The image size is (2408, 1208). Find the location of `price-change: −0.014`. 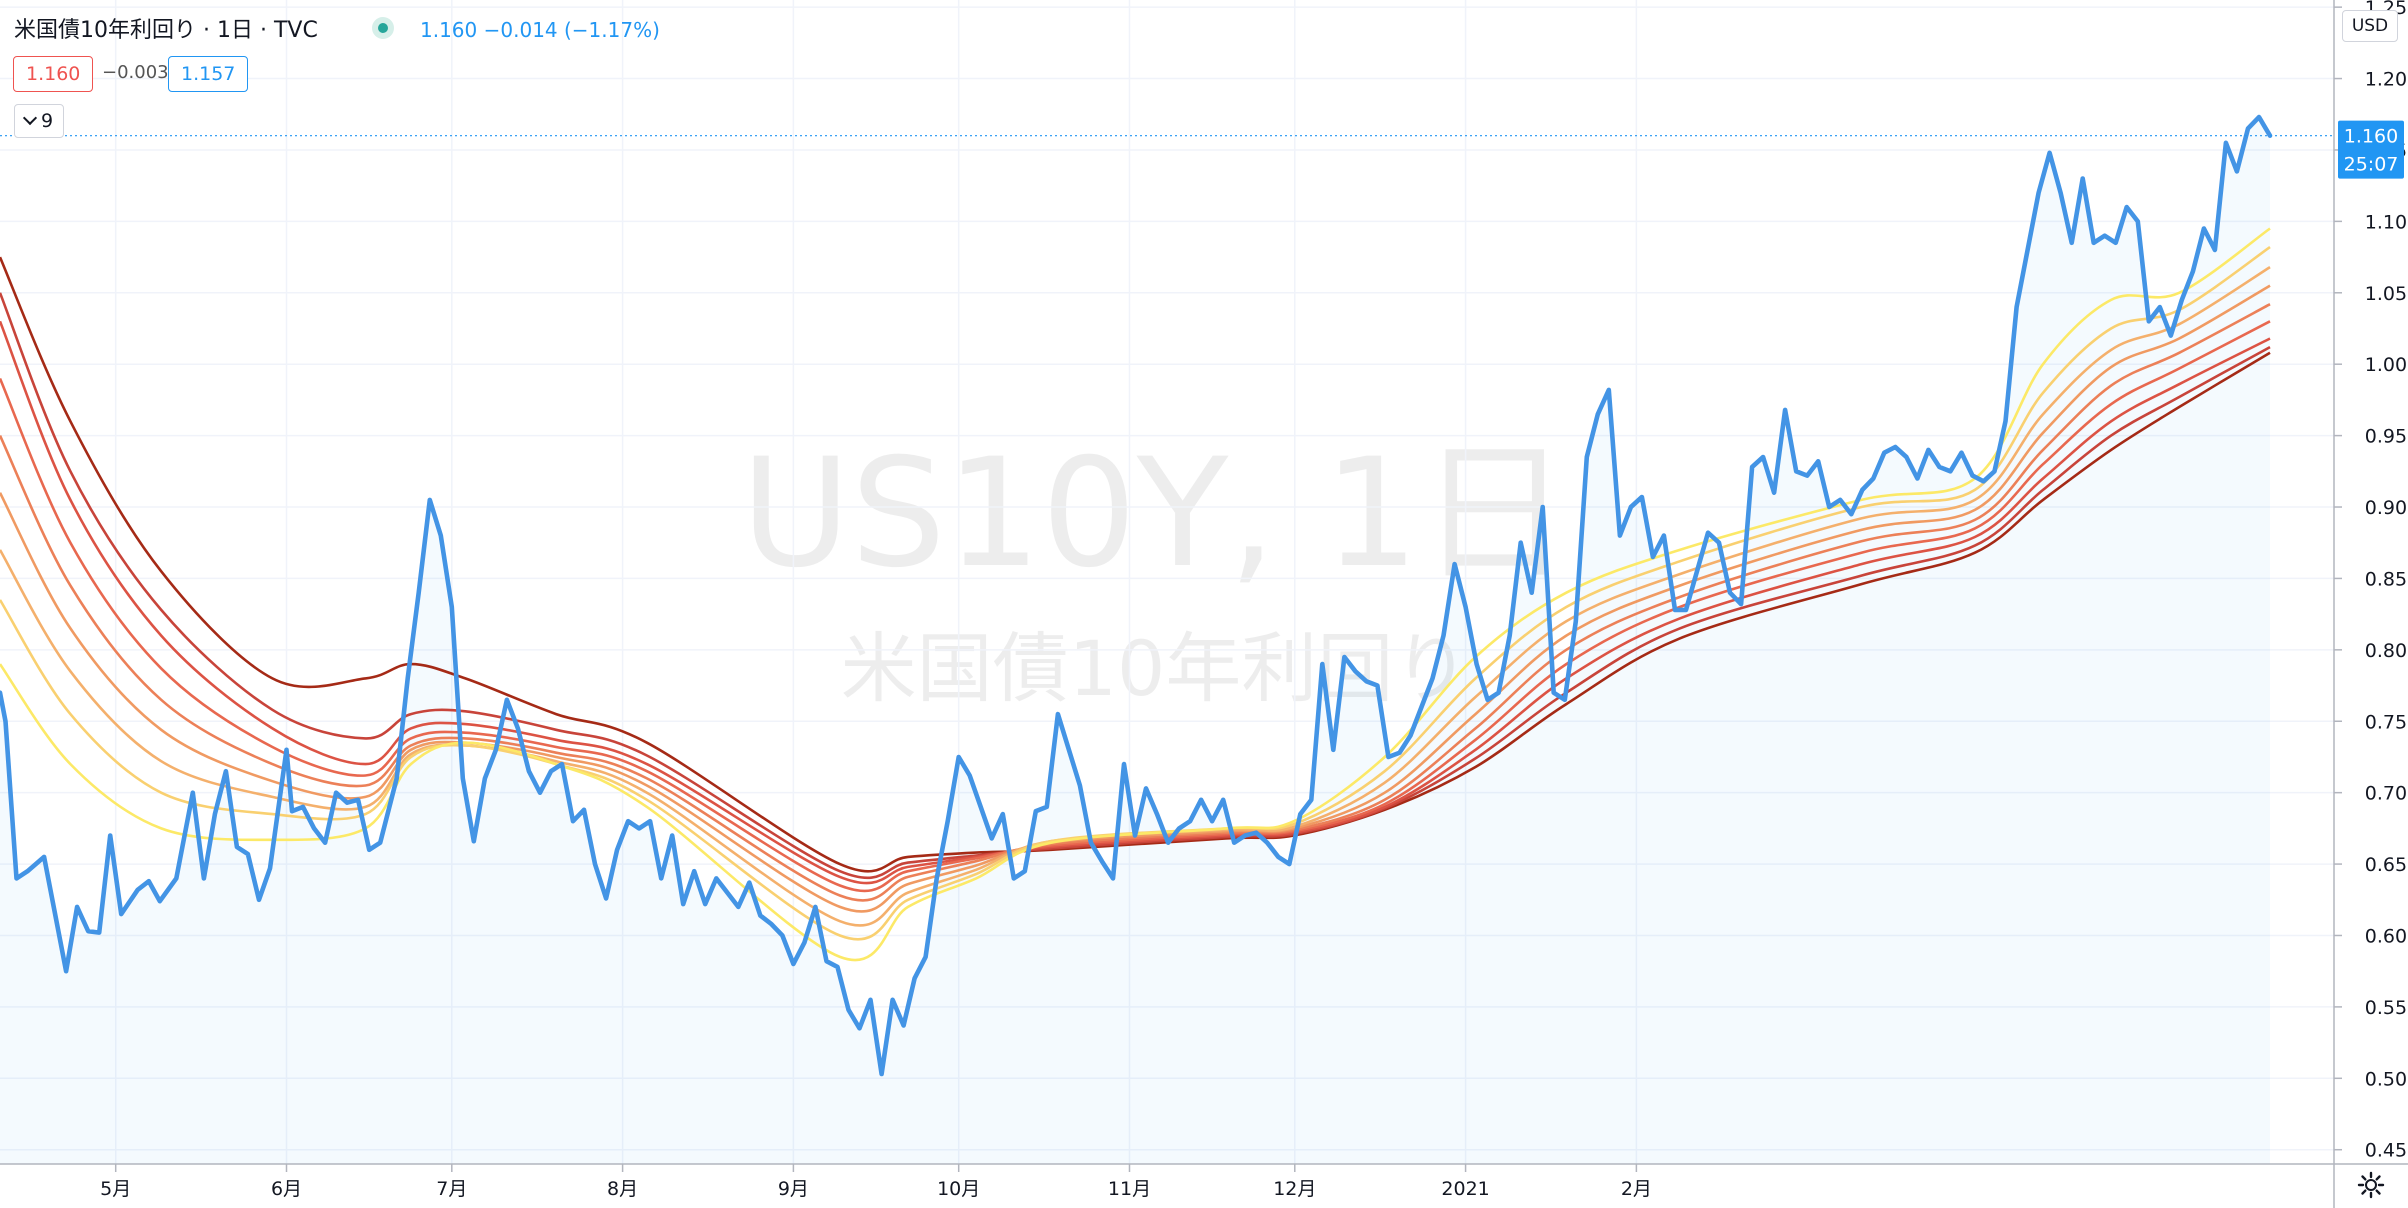

price-change: −0.014 is located at coordinates (520, 30).